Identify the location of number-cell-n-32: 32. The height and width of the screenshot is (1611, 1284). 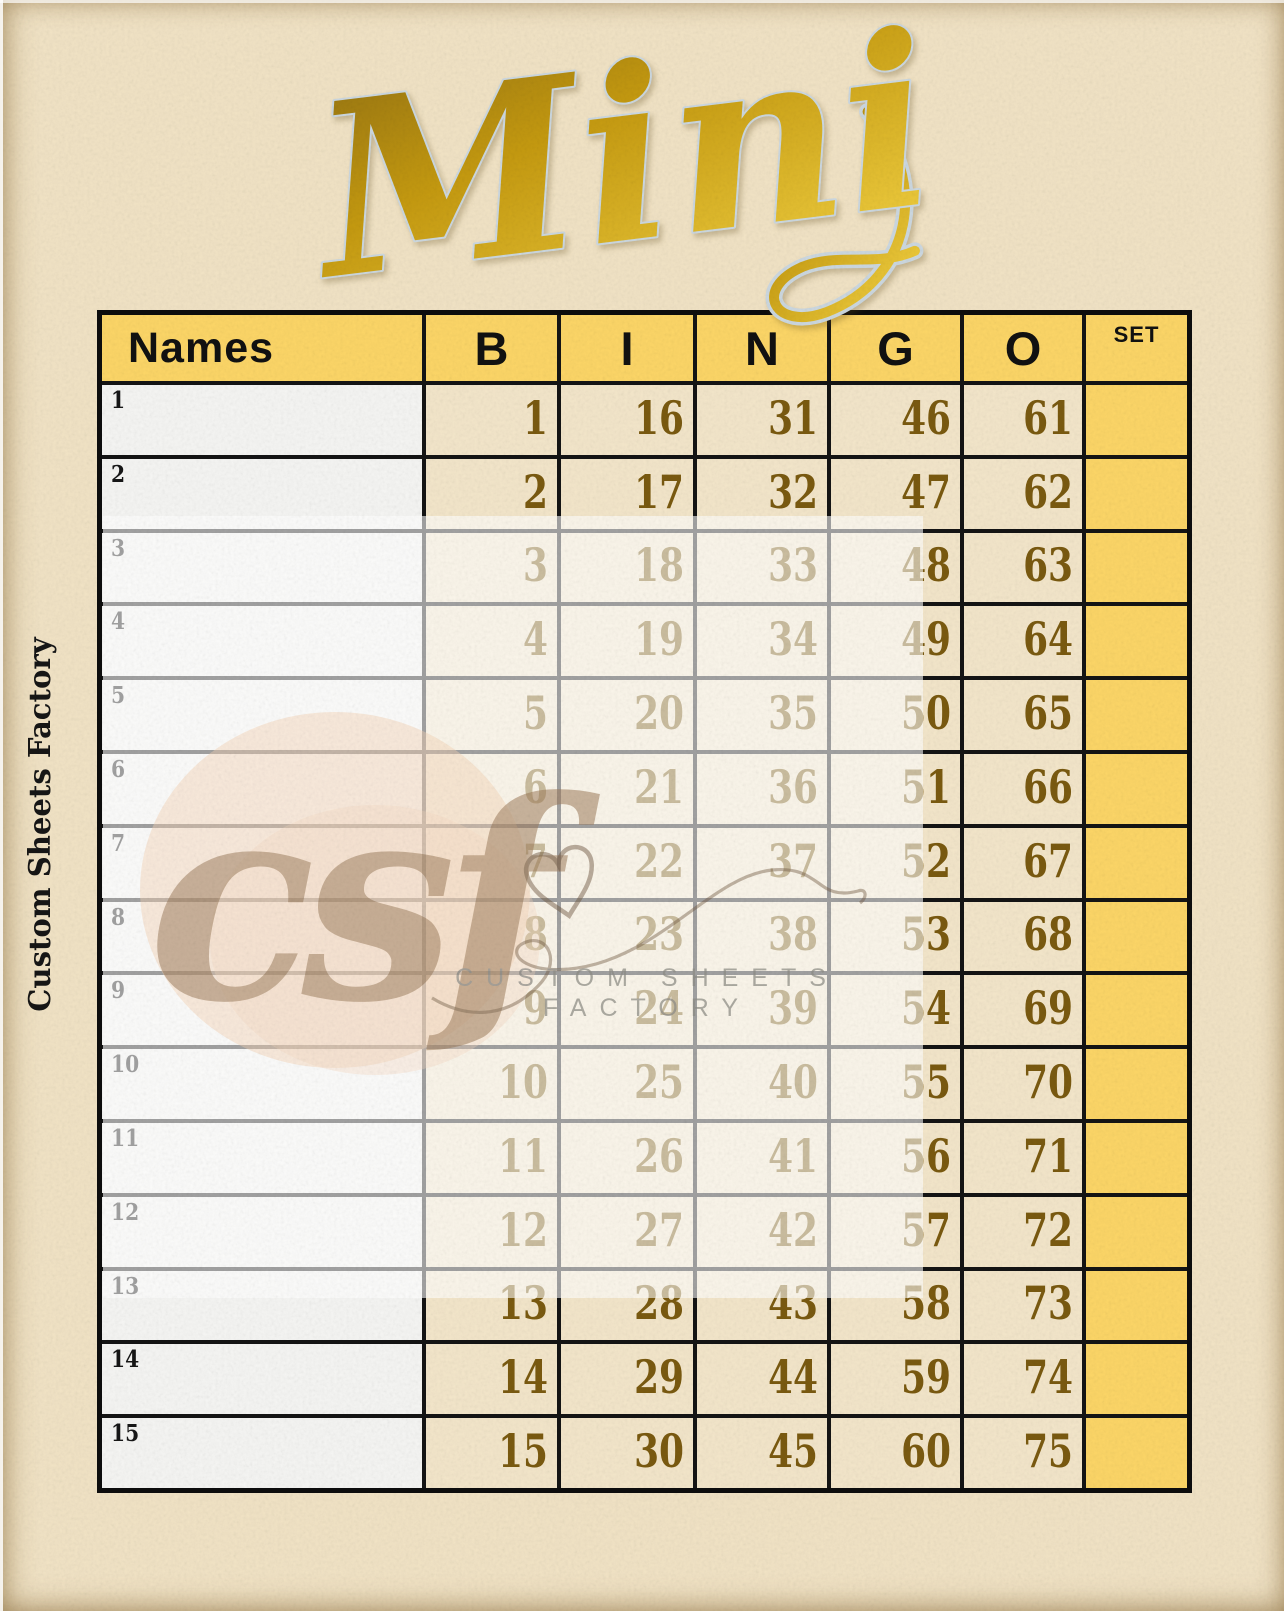
(762, 493).